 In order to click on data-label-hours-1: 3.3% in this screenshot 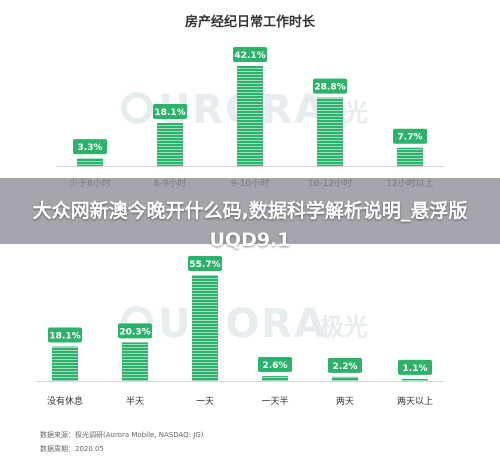, I will do `click(90, 148)`.